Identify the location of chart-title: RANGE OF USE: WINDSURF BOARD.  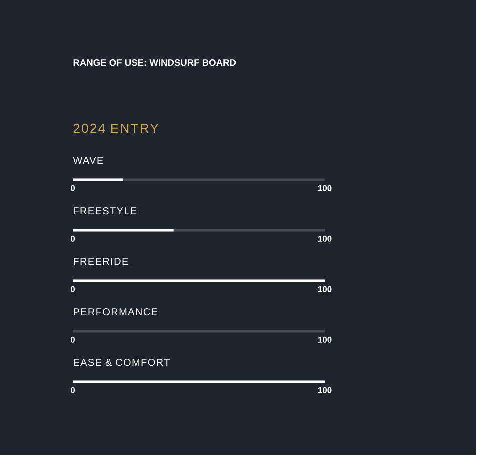
(155, 63).